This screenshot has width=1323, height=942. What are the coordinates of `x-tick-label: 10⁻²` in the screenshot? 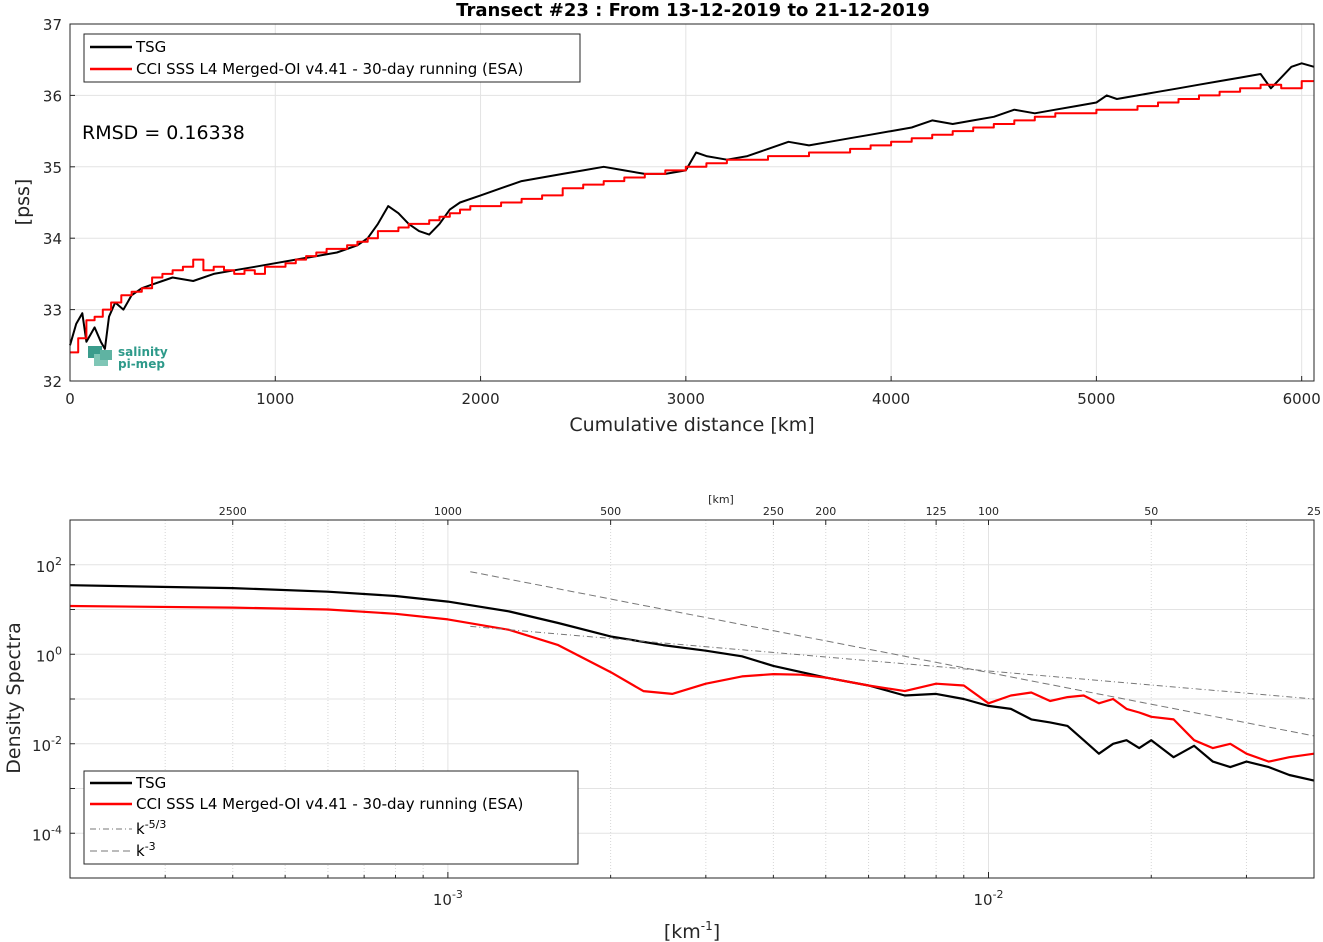 It's located at (988, 898).